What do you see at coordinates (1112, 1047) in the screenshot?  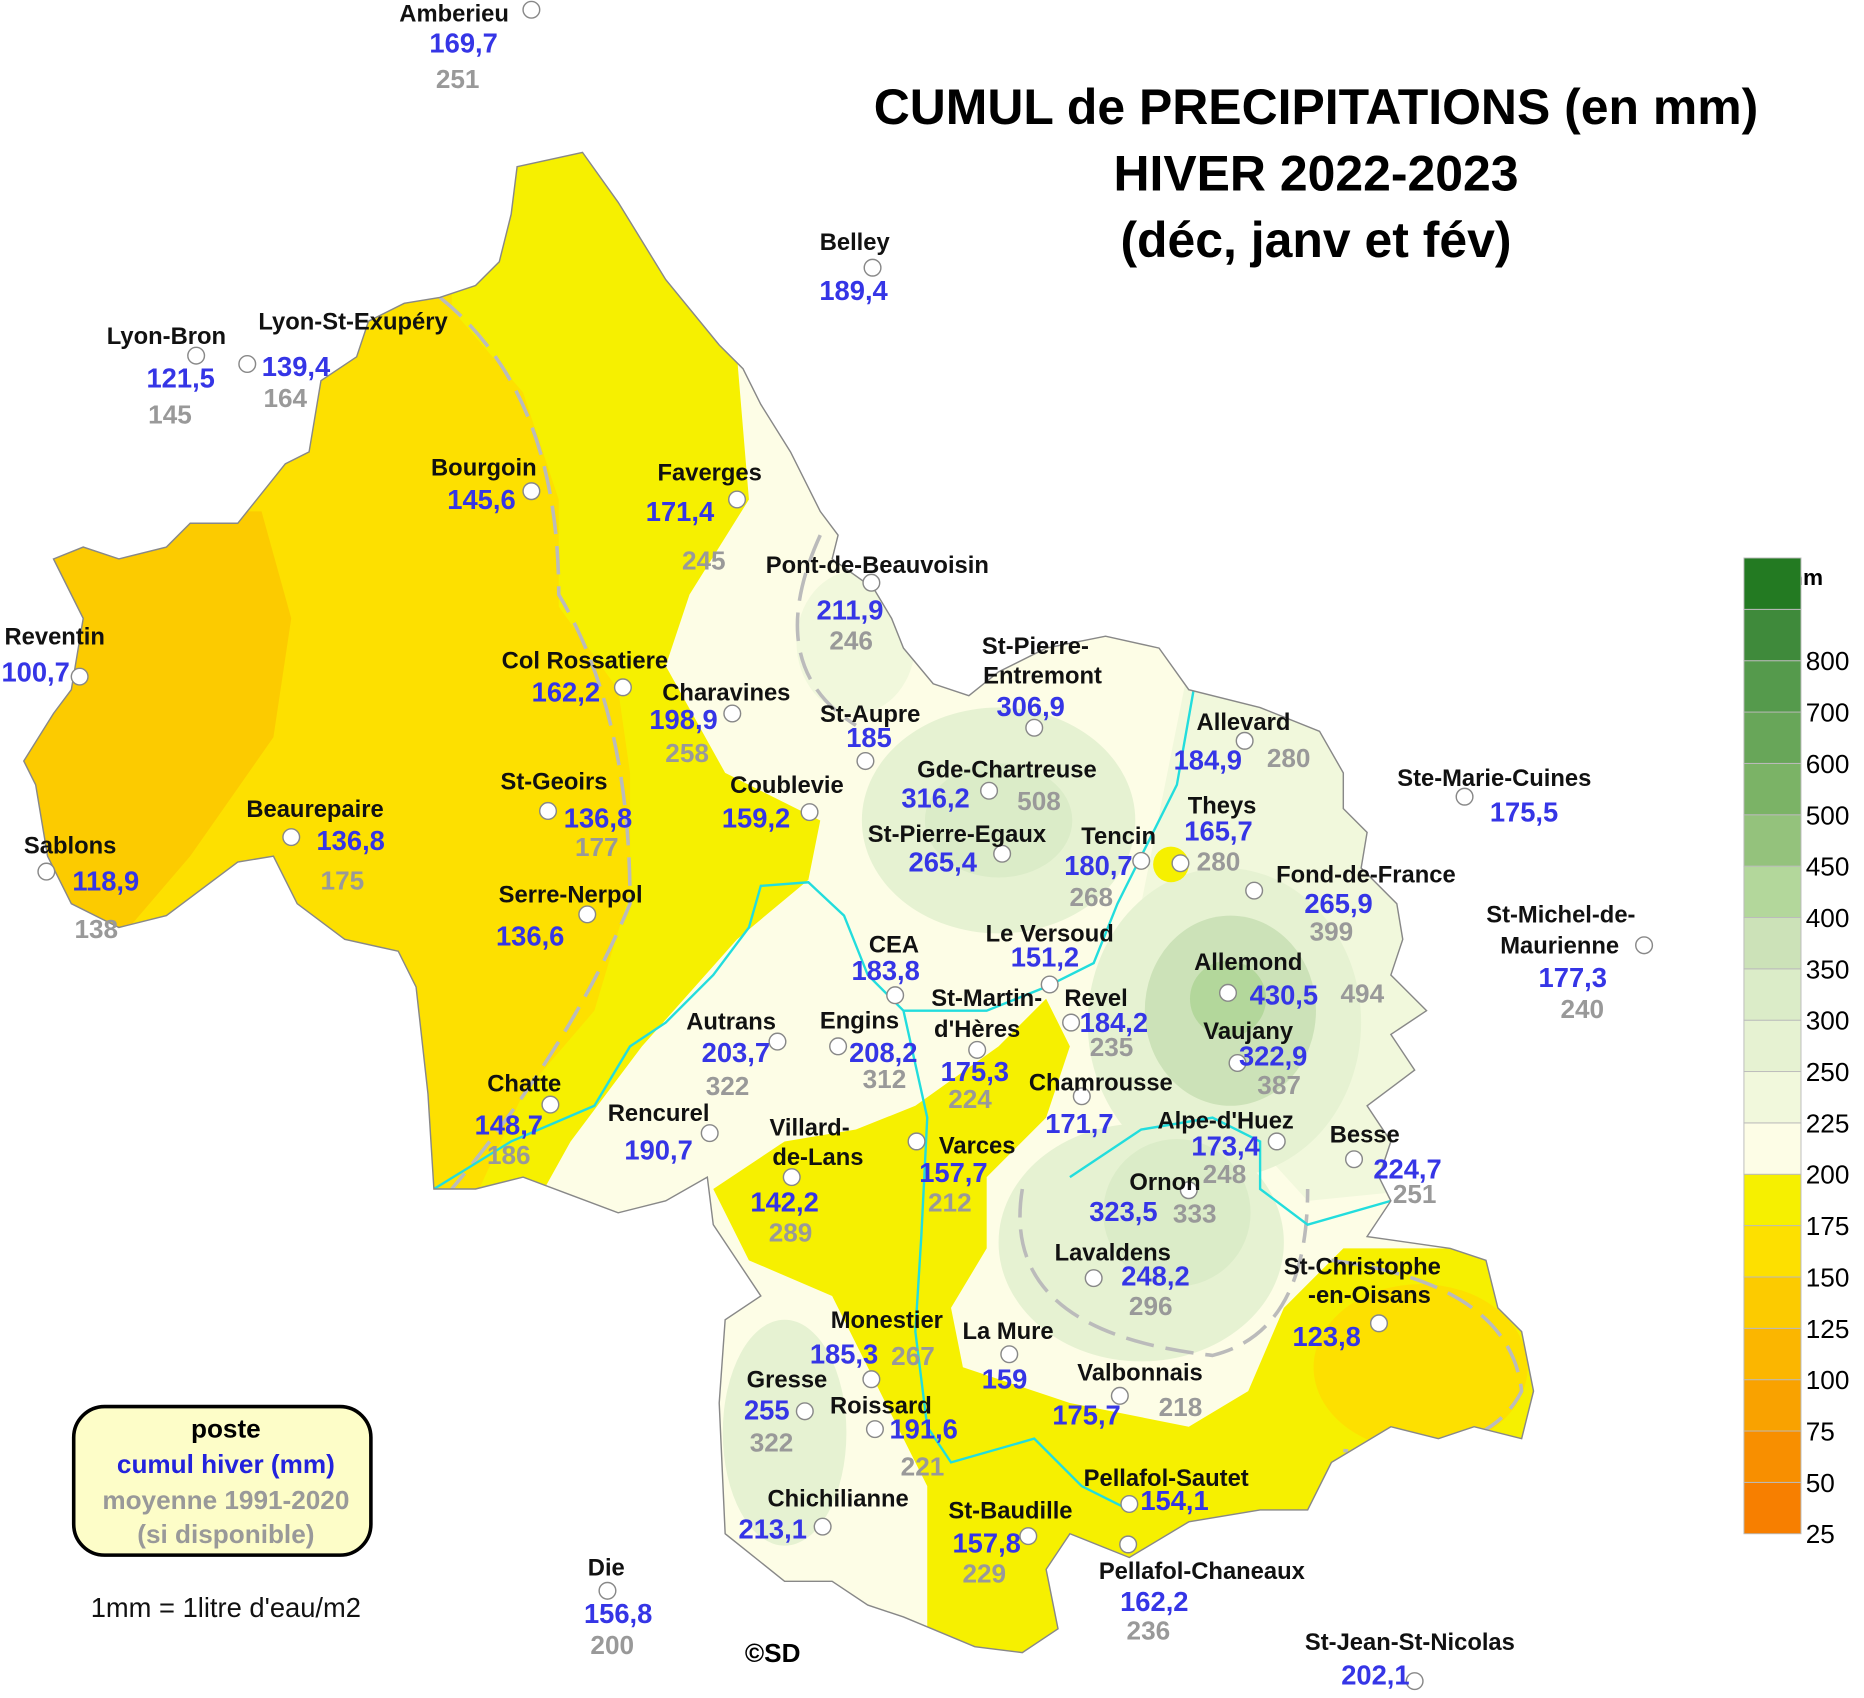 I see `normal-1991-2020: 235` at bounding box center [1112, 1047].